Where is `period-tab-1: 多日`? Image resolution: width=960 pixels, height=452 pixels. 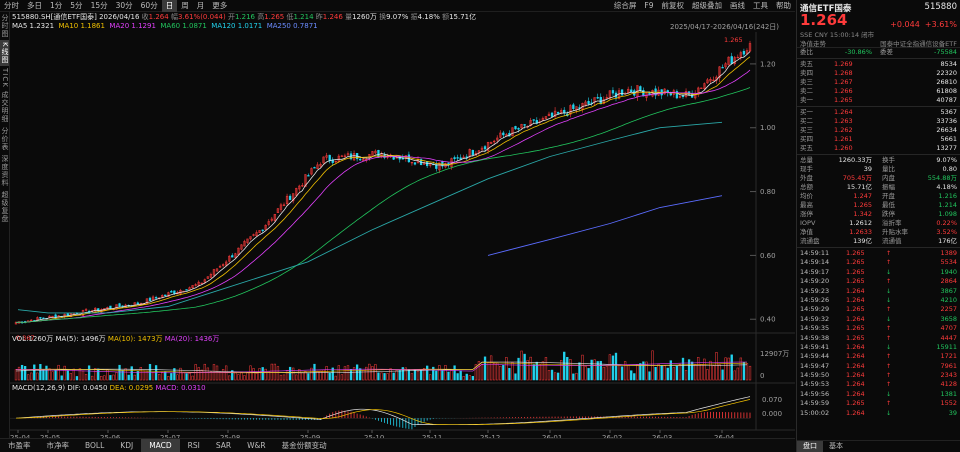
period-tab-1: 多日 is located at coordinates (34, 5).